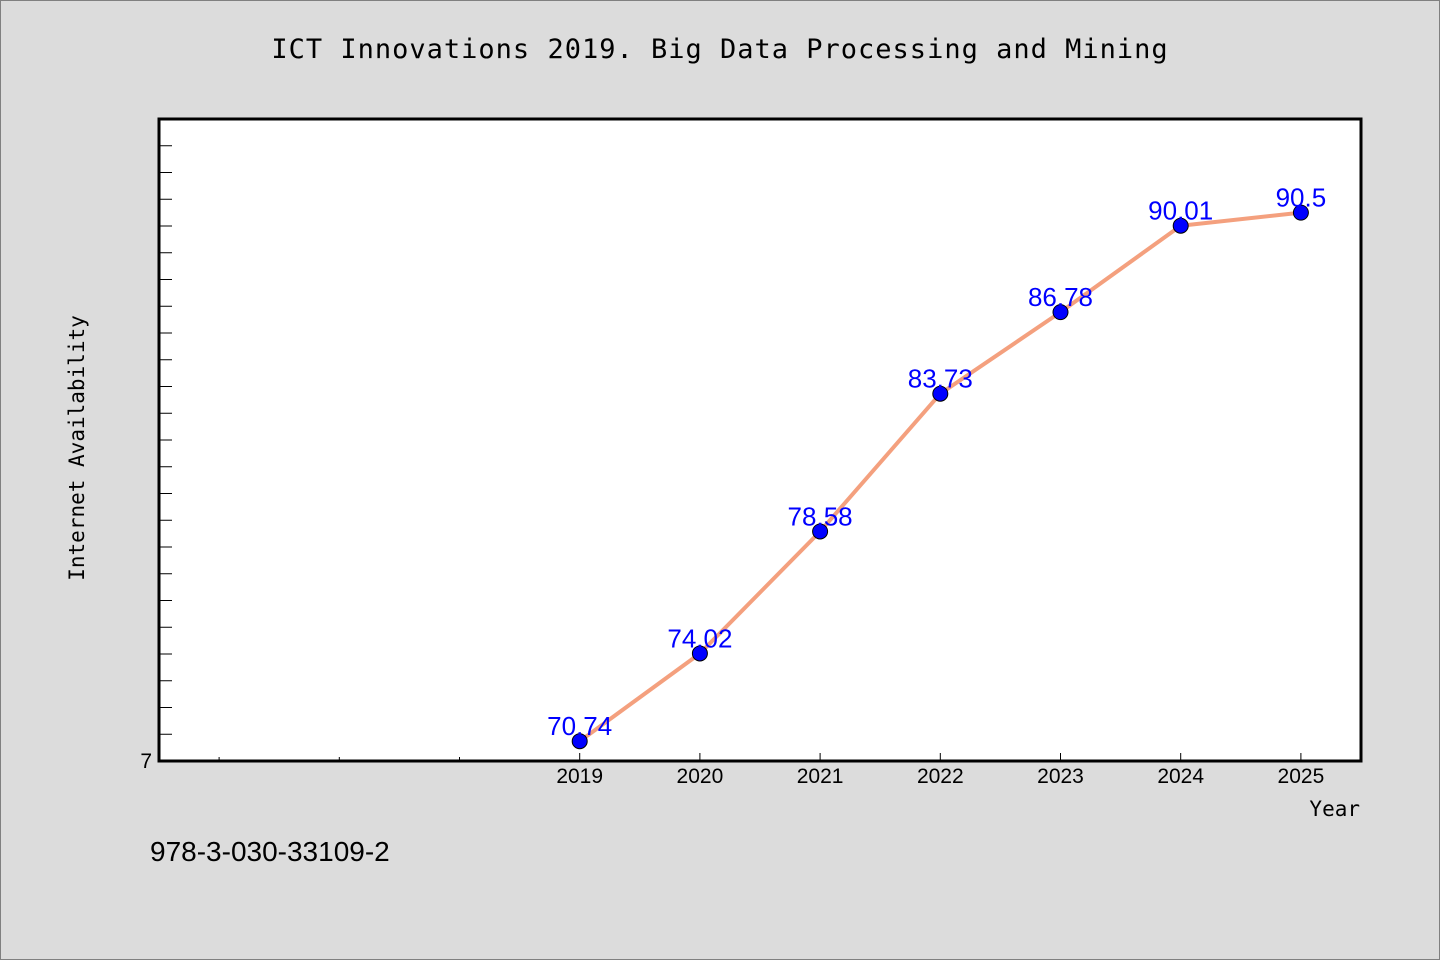  What do you see at coordinates (1334, 809) in the screenshot?
I see `x-axis-title: Year` at bounding box center [1334, 809].